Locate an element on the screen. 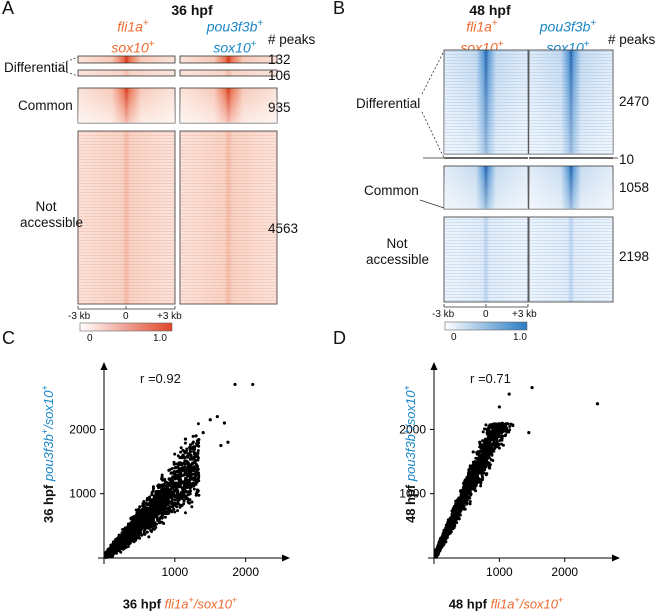  heatmap-a1-differential is located at coordinates (126, 59).